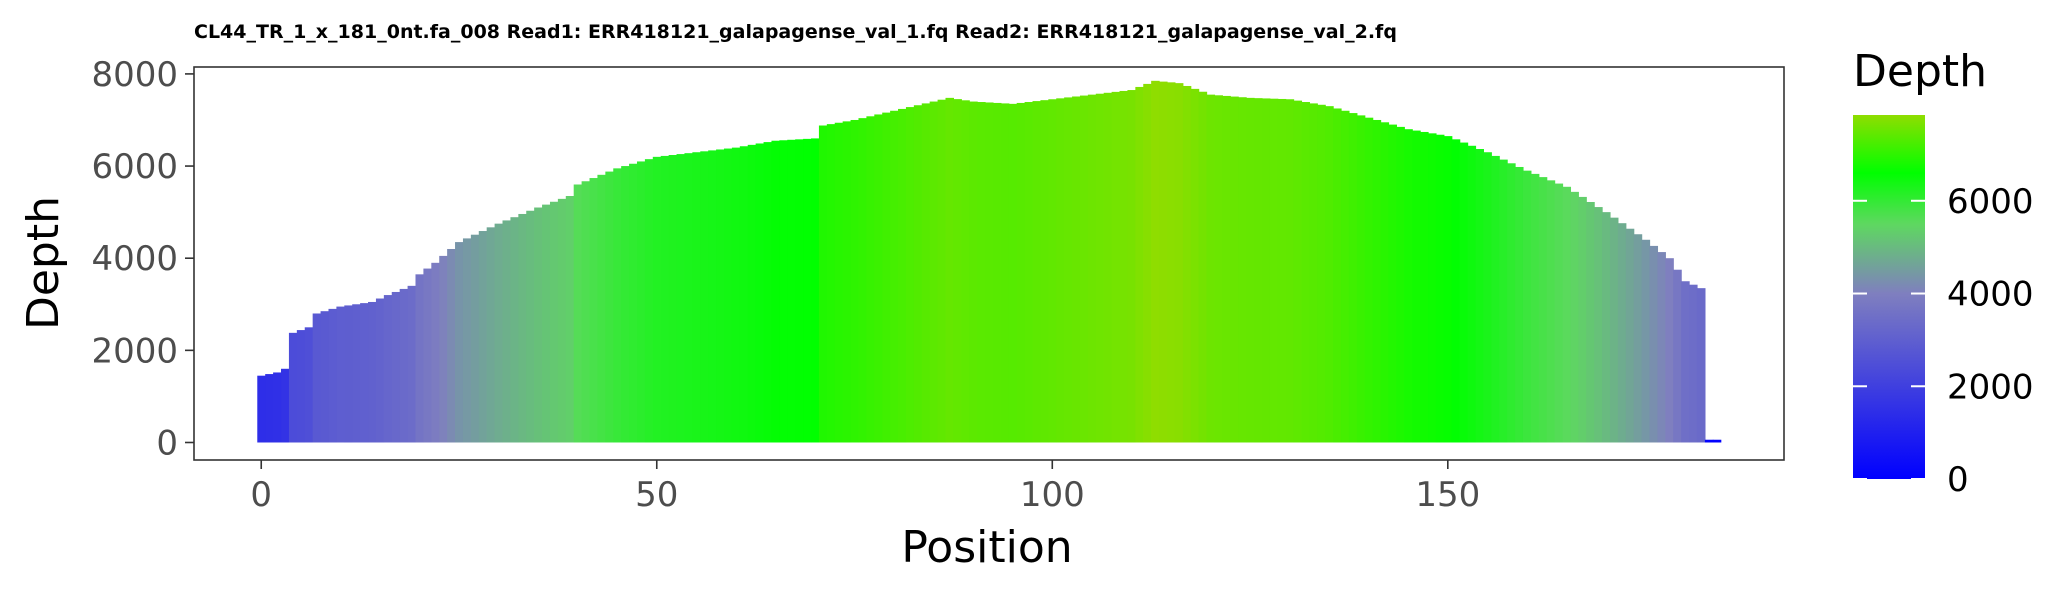 The width and height of the screenshot is (2066, 590). I want to click on legend-tick-label: 4000, so click(1990, 295).